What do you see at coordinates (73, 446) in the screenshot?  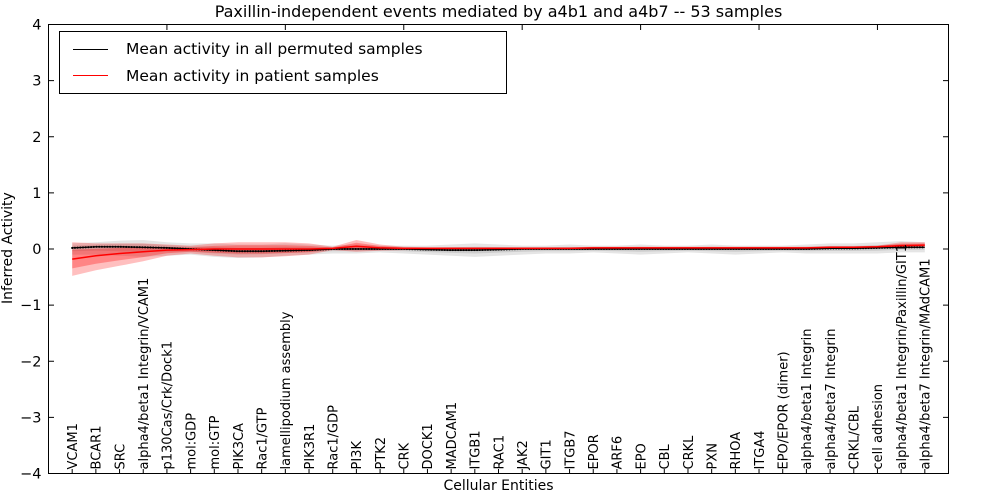 I see `x-tick-label: VCAM1` at bounding box center [73, 446].